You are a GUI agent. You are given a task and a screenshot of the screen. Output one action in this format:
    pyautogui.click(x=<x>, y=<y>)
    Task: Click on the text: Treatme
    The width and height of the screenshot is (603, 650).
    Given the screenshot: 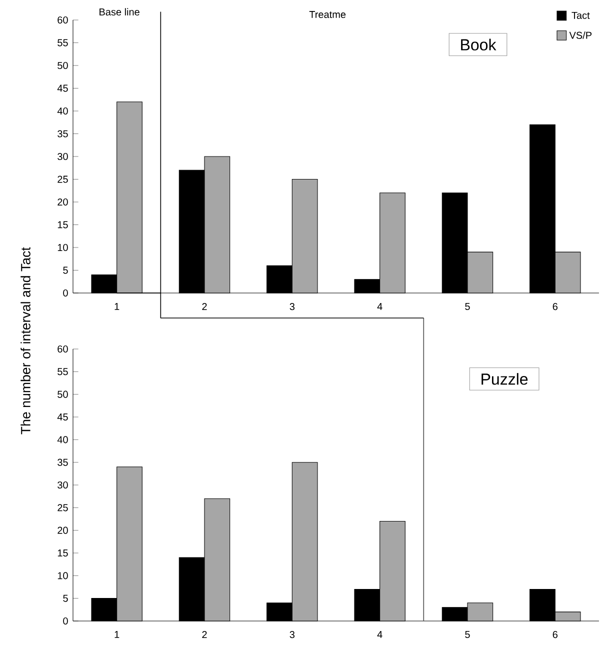 What is the action you would take?
    pyautogui.click(x=327, y=14)
    